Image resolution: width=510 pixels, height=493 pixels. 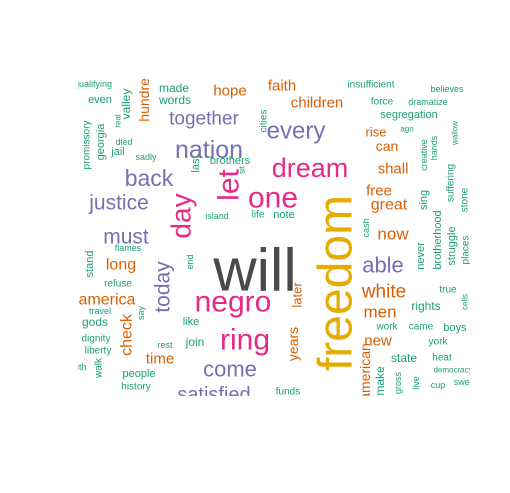 I want to click on word-will: will, so click(x=254, y=270).